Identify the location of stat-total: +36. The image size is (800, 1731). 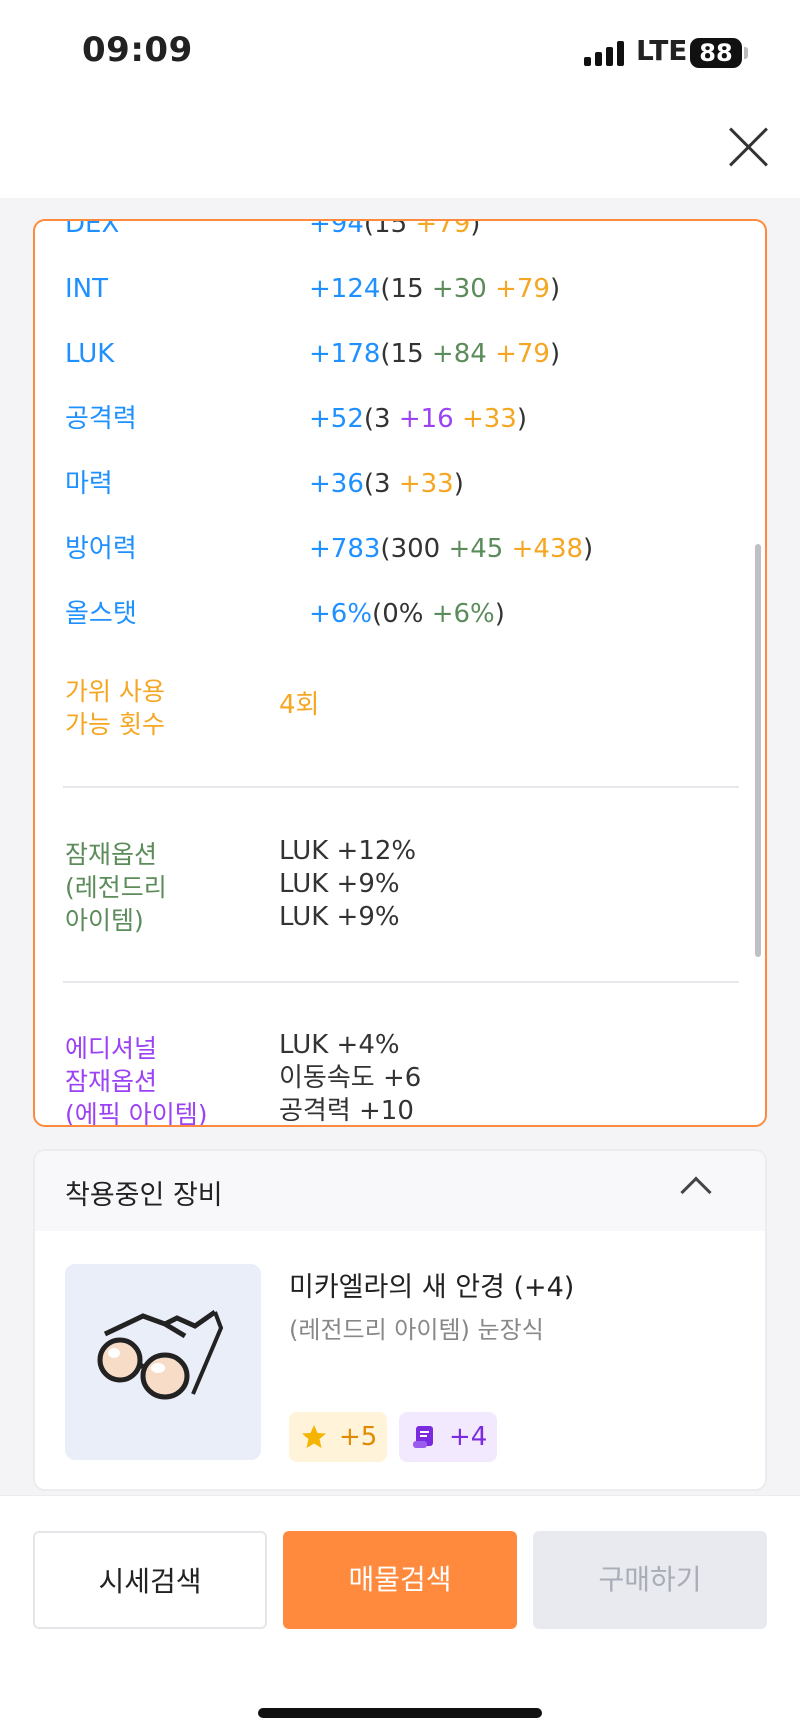
(336, 484).